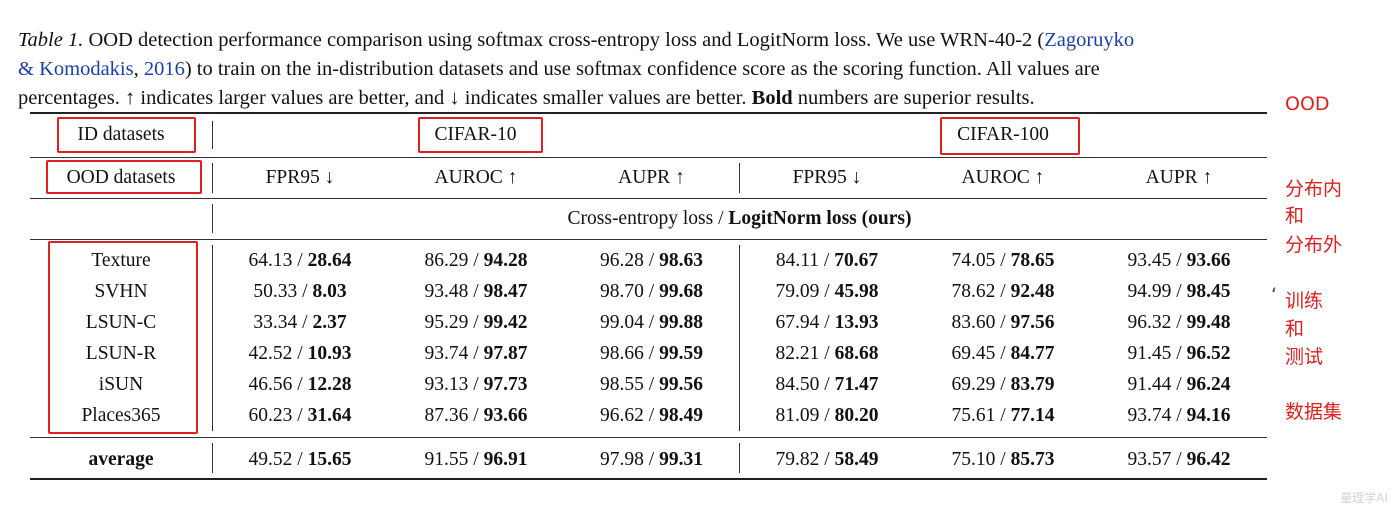  What do you see at coordinates (476, 384) in the screenshot?
I see `table-cell: 93.13 / 97.73` at bounding box center [476, 384].